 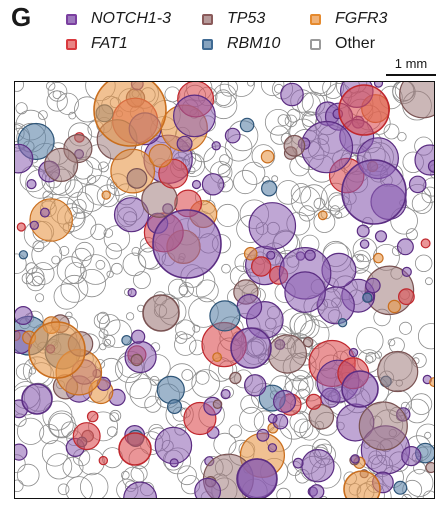 What do you see at coordinates (362, 484) in the screenshot?
I see `clone-fgfr3-large` at bounding box center [362, 484].